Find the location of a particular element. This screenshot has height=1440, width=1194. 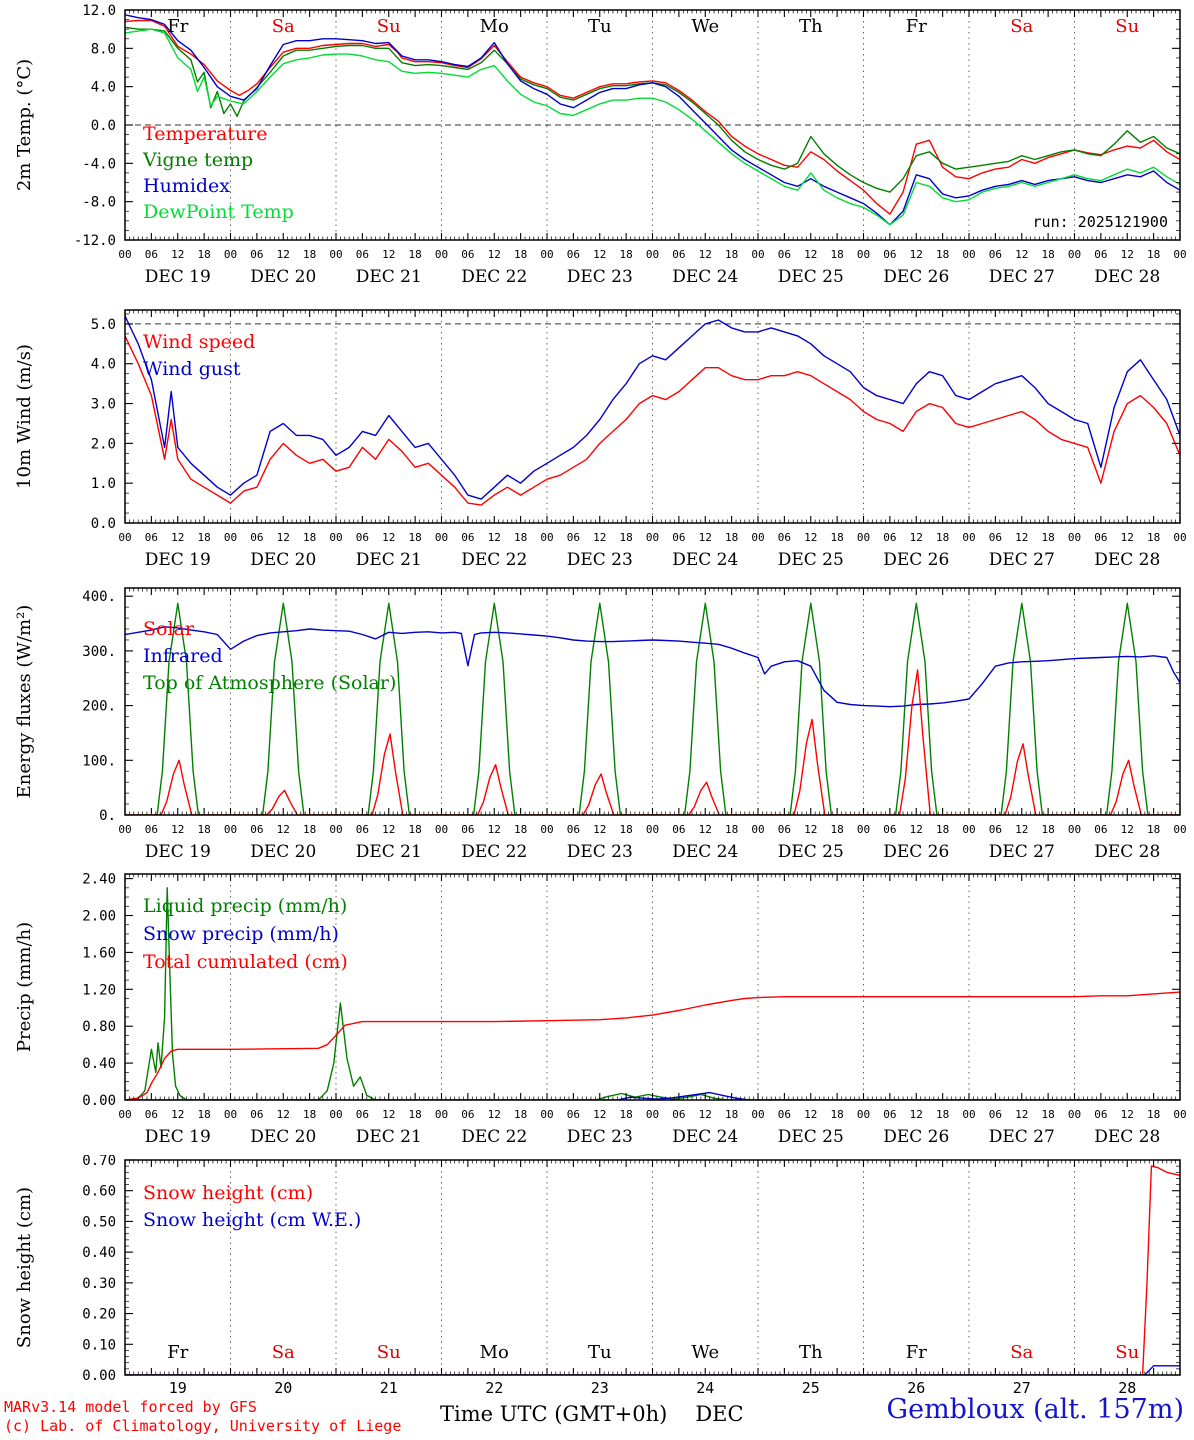

day-number-label: 25 is located at coordinates (811, 1388).